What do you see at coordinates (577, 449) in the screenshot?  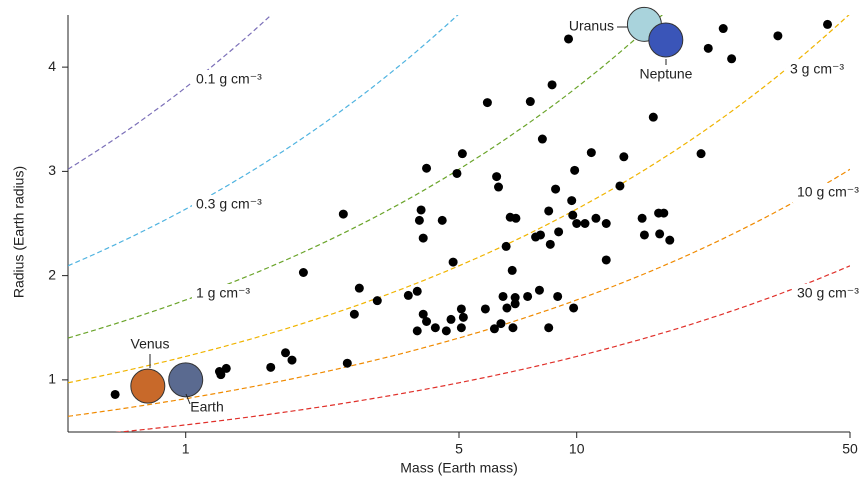 I see `x-tick-label: 10` at bounding box center [577, 449].